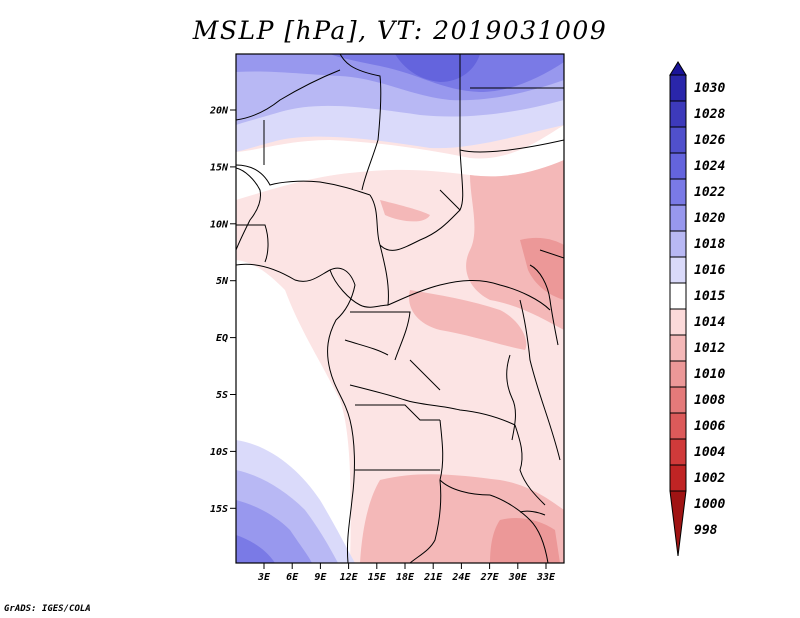 This screenshot has height=618, width=800. I want to click on lat-label: 5S, so click(222, 395).